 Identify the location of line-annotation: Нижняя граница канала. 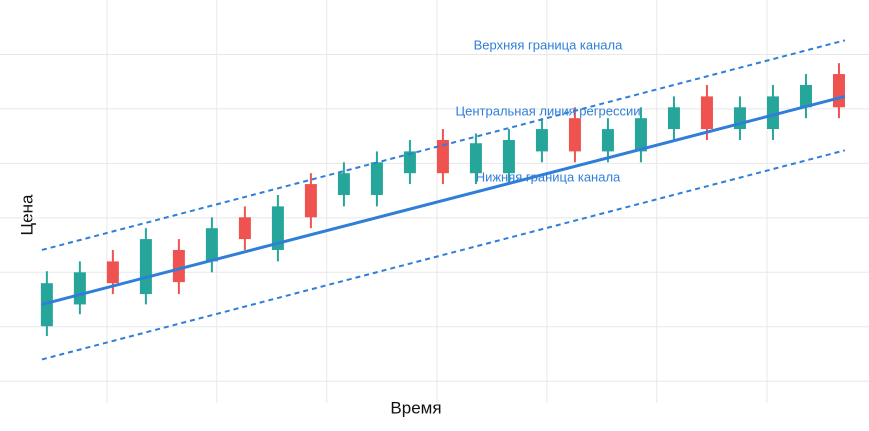
(548, 176).